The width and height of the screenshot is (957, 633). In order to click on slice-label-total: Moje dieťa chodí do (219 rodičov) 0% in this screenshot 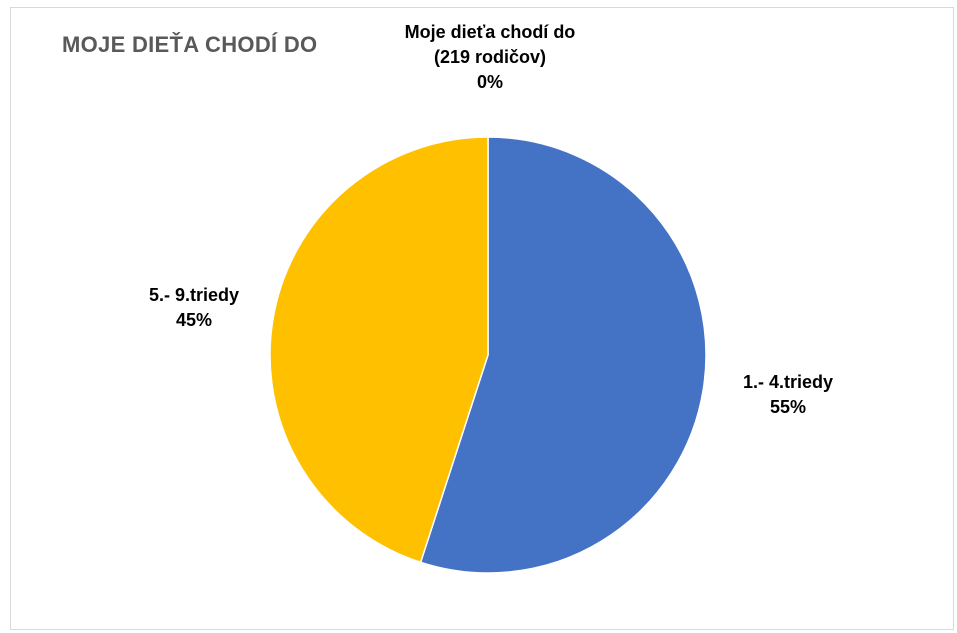, I will do `click(490, 57)`.